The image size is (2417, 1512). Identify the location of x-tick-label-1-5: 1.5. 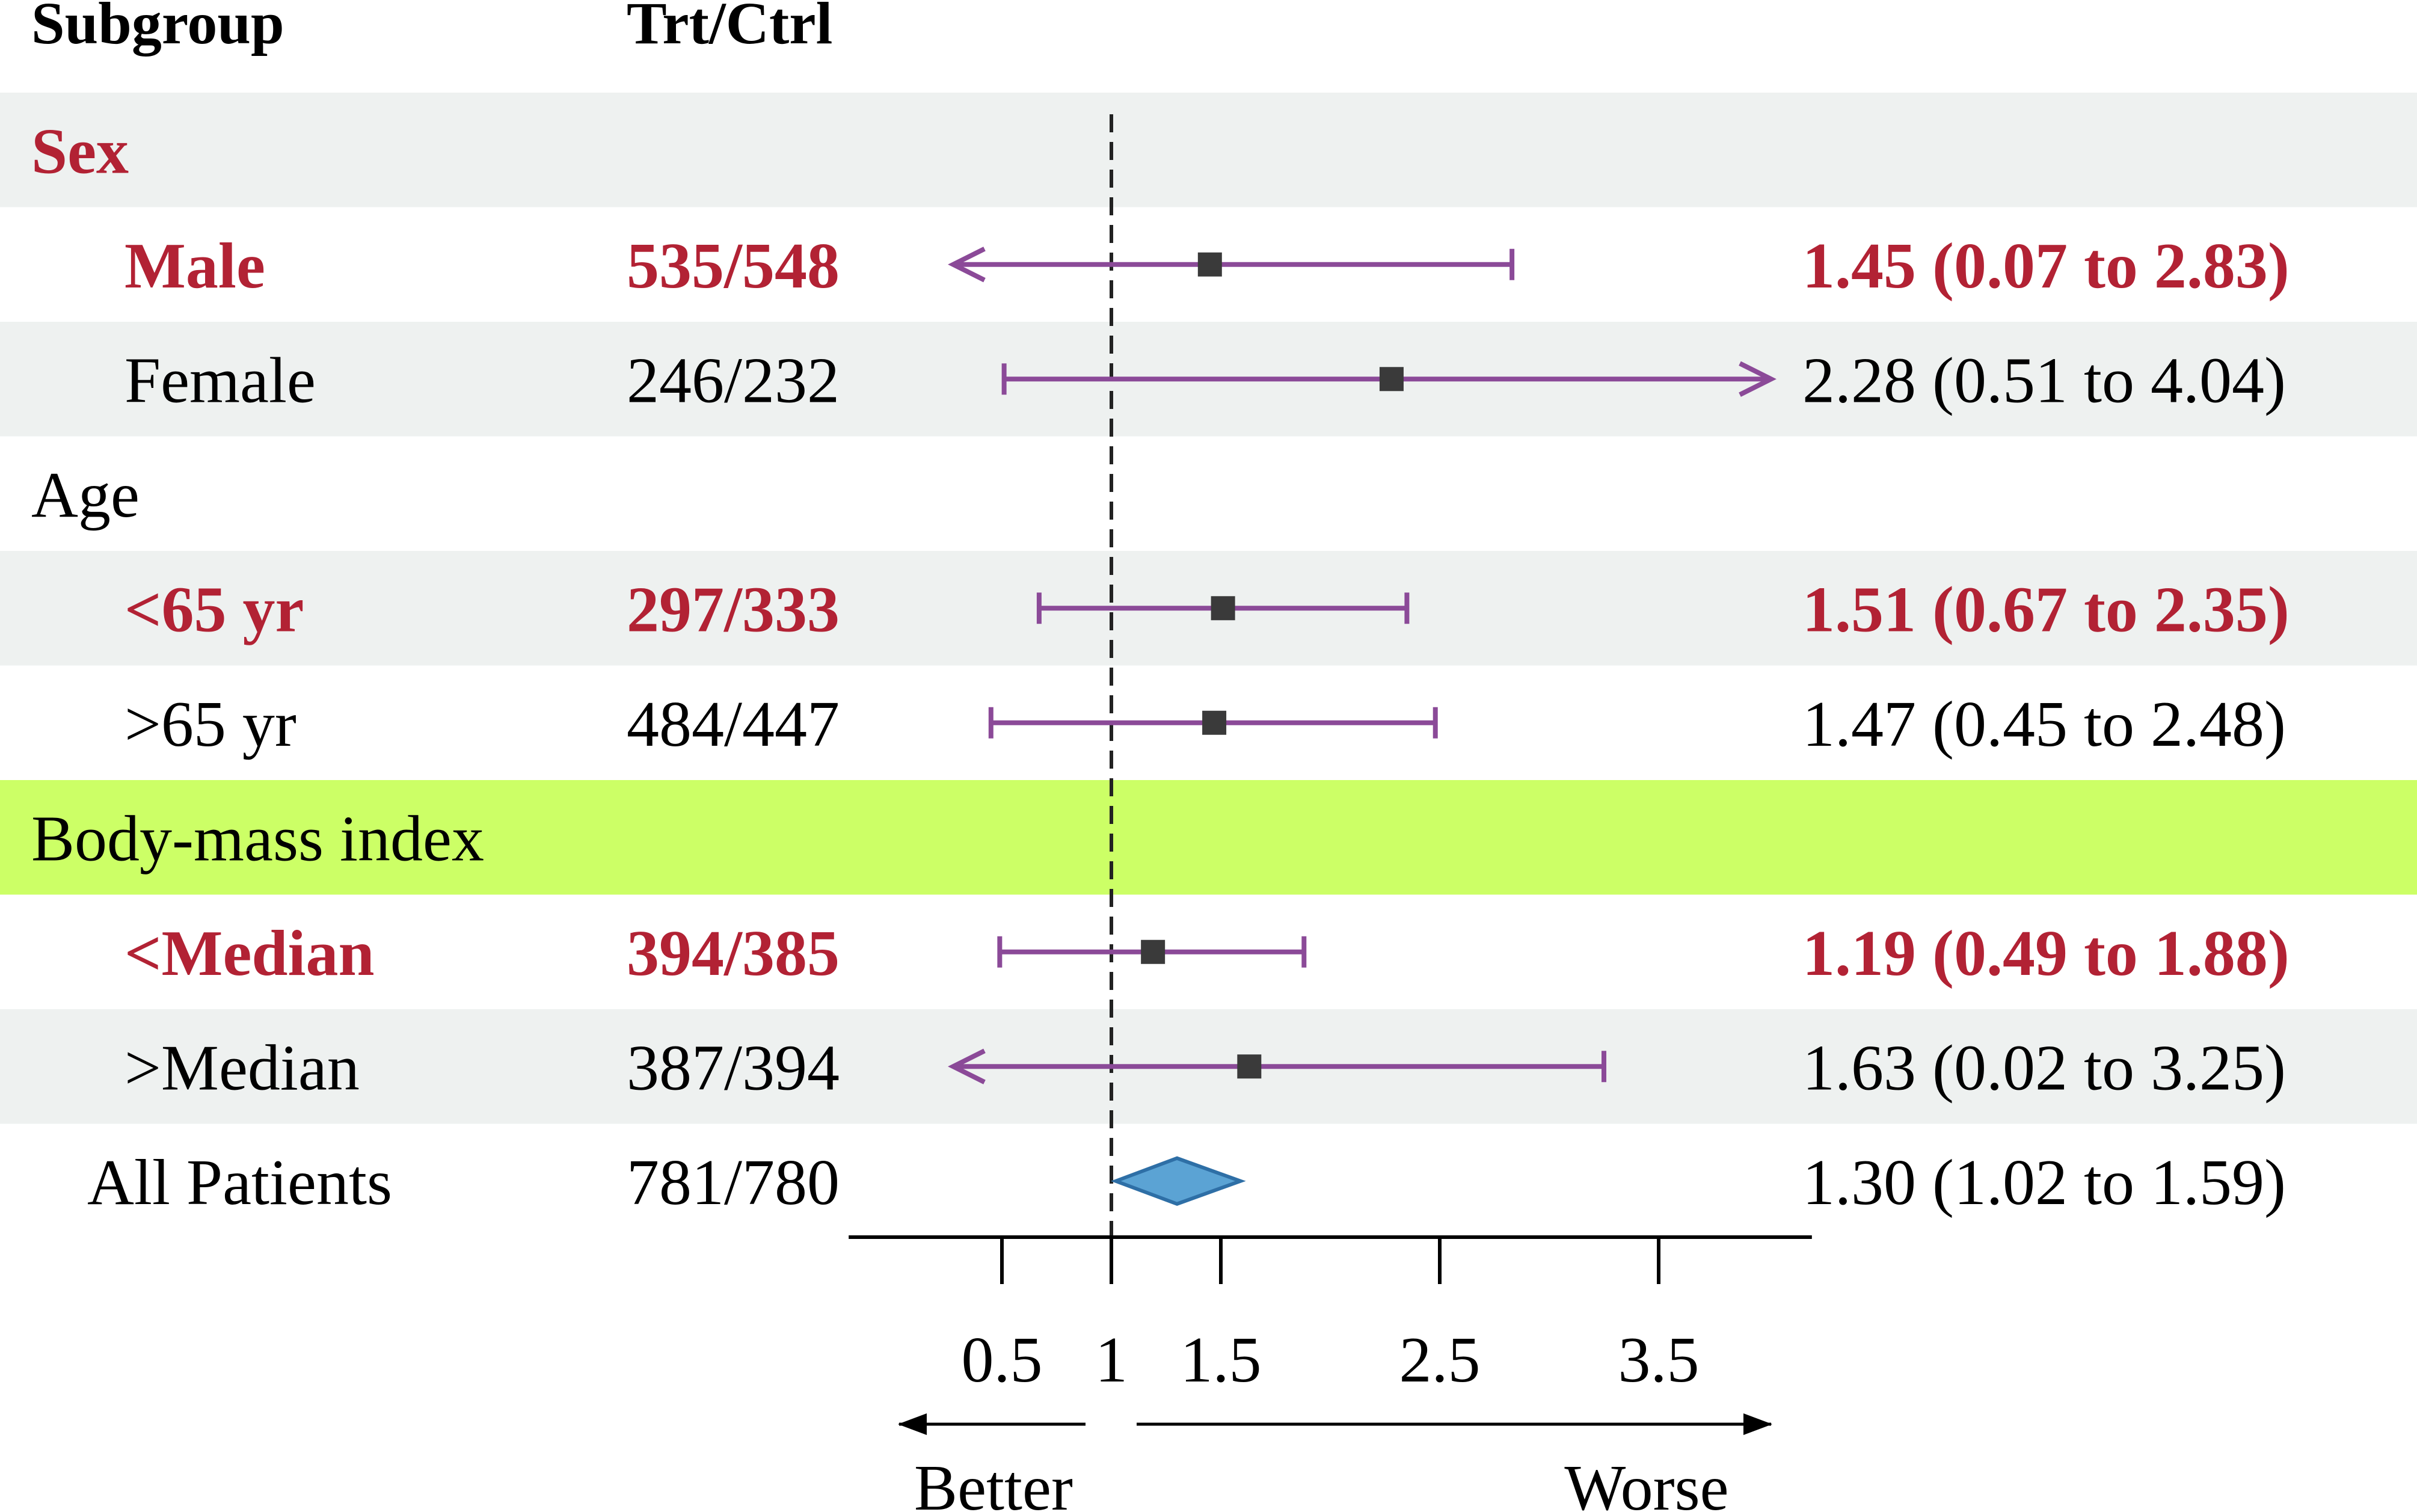
(1221, 1360).